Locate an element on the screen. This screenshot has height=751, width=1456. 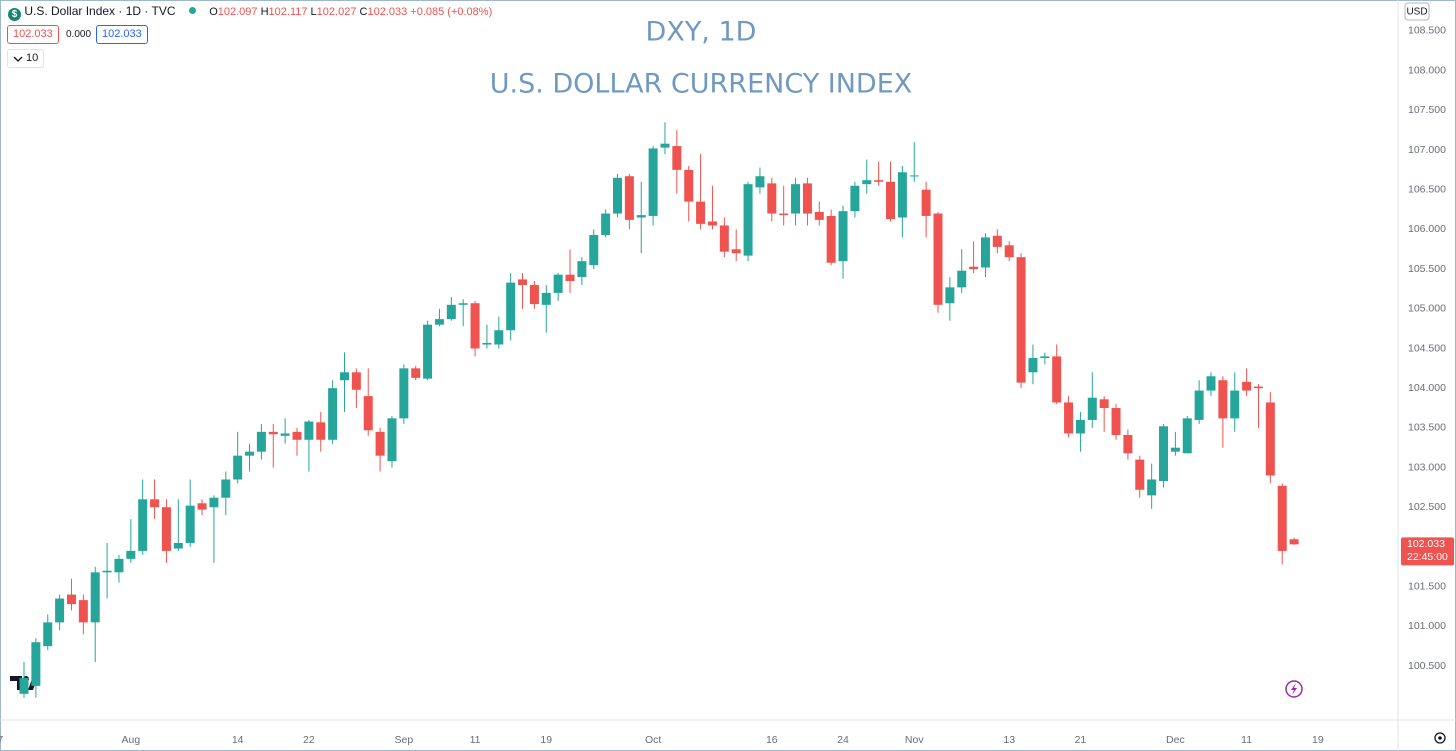
x-tick-label: 21 is located at coordinates (1081, 740).